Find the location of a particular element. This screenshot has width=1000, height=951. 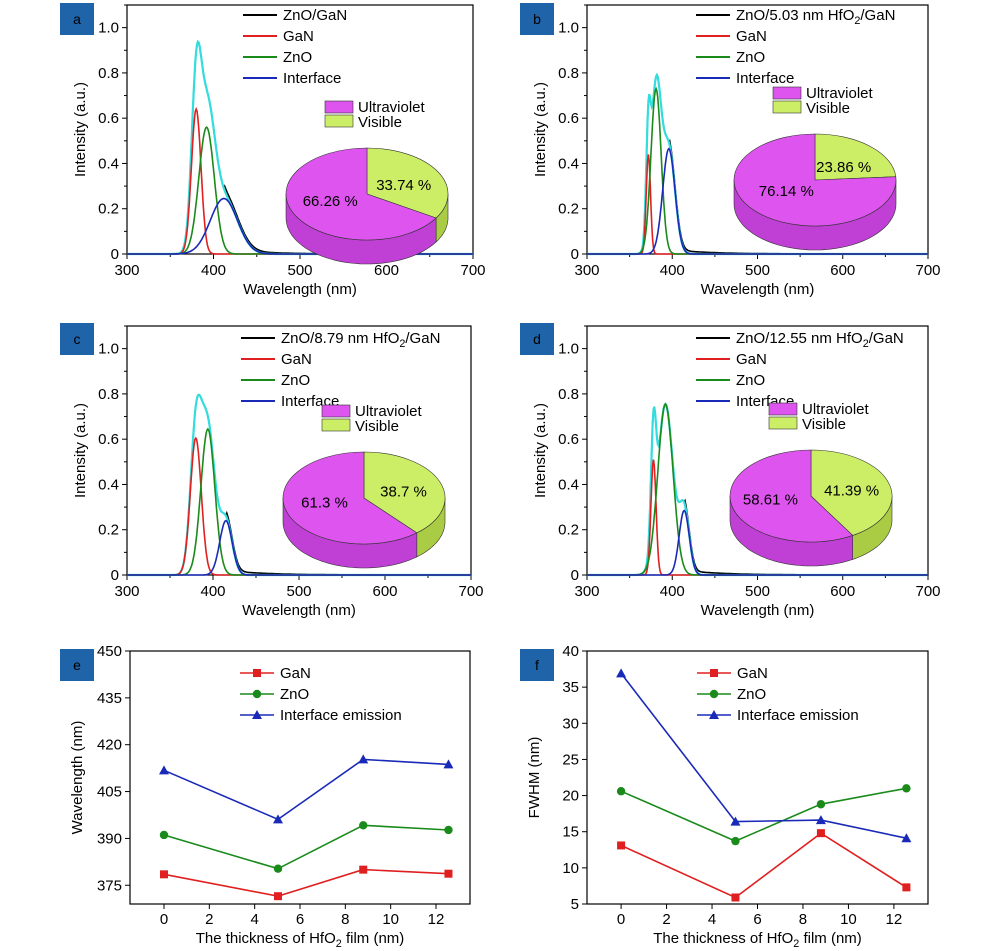

pie-visible-value: 38.7 % is located at coordinates (403, 491).